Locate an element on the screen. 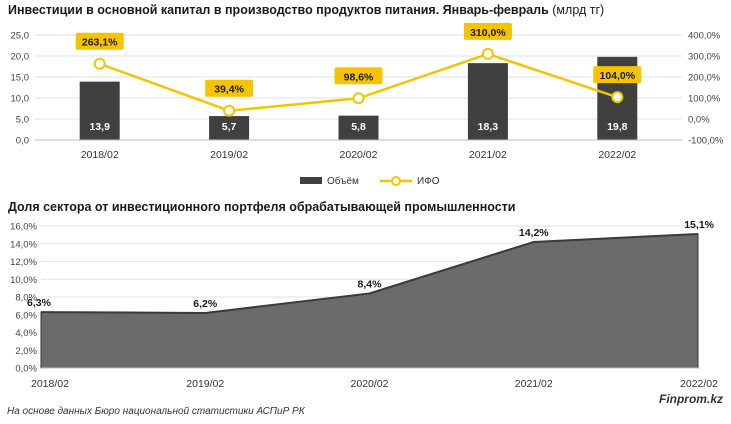 The image size is (731, 424). chart2-y-tick: 2,0% is located at coordinates (26, 351).